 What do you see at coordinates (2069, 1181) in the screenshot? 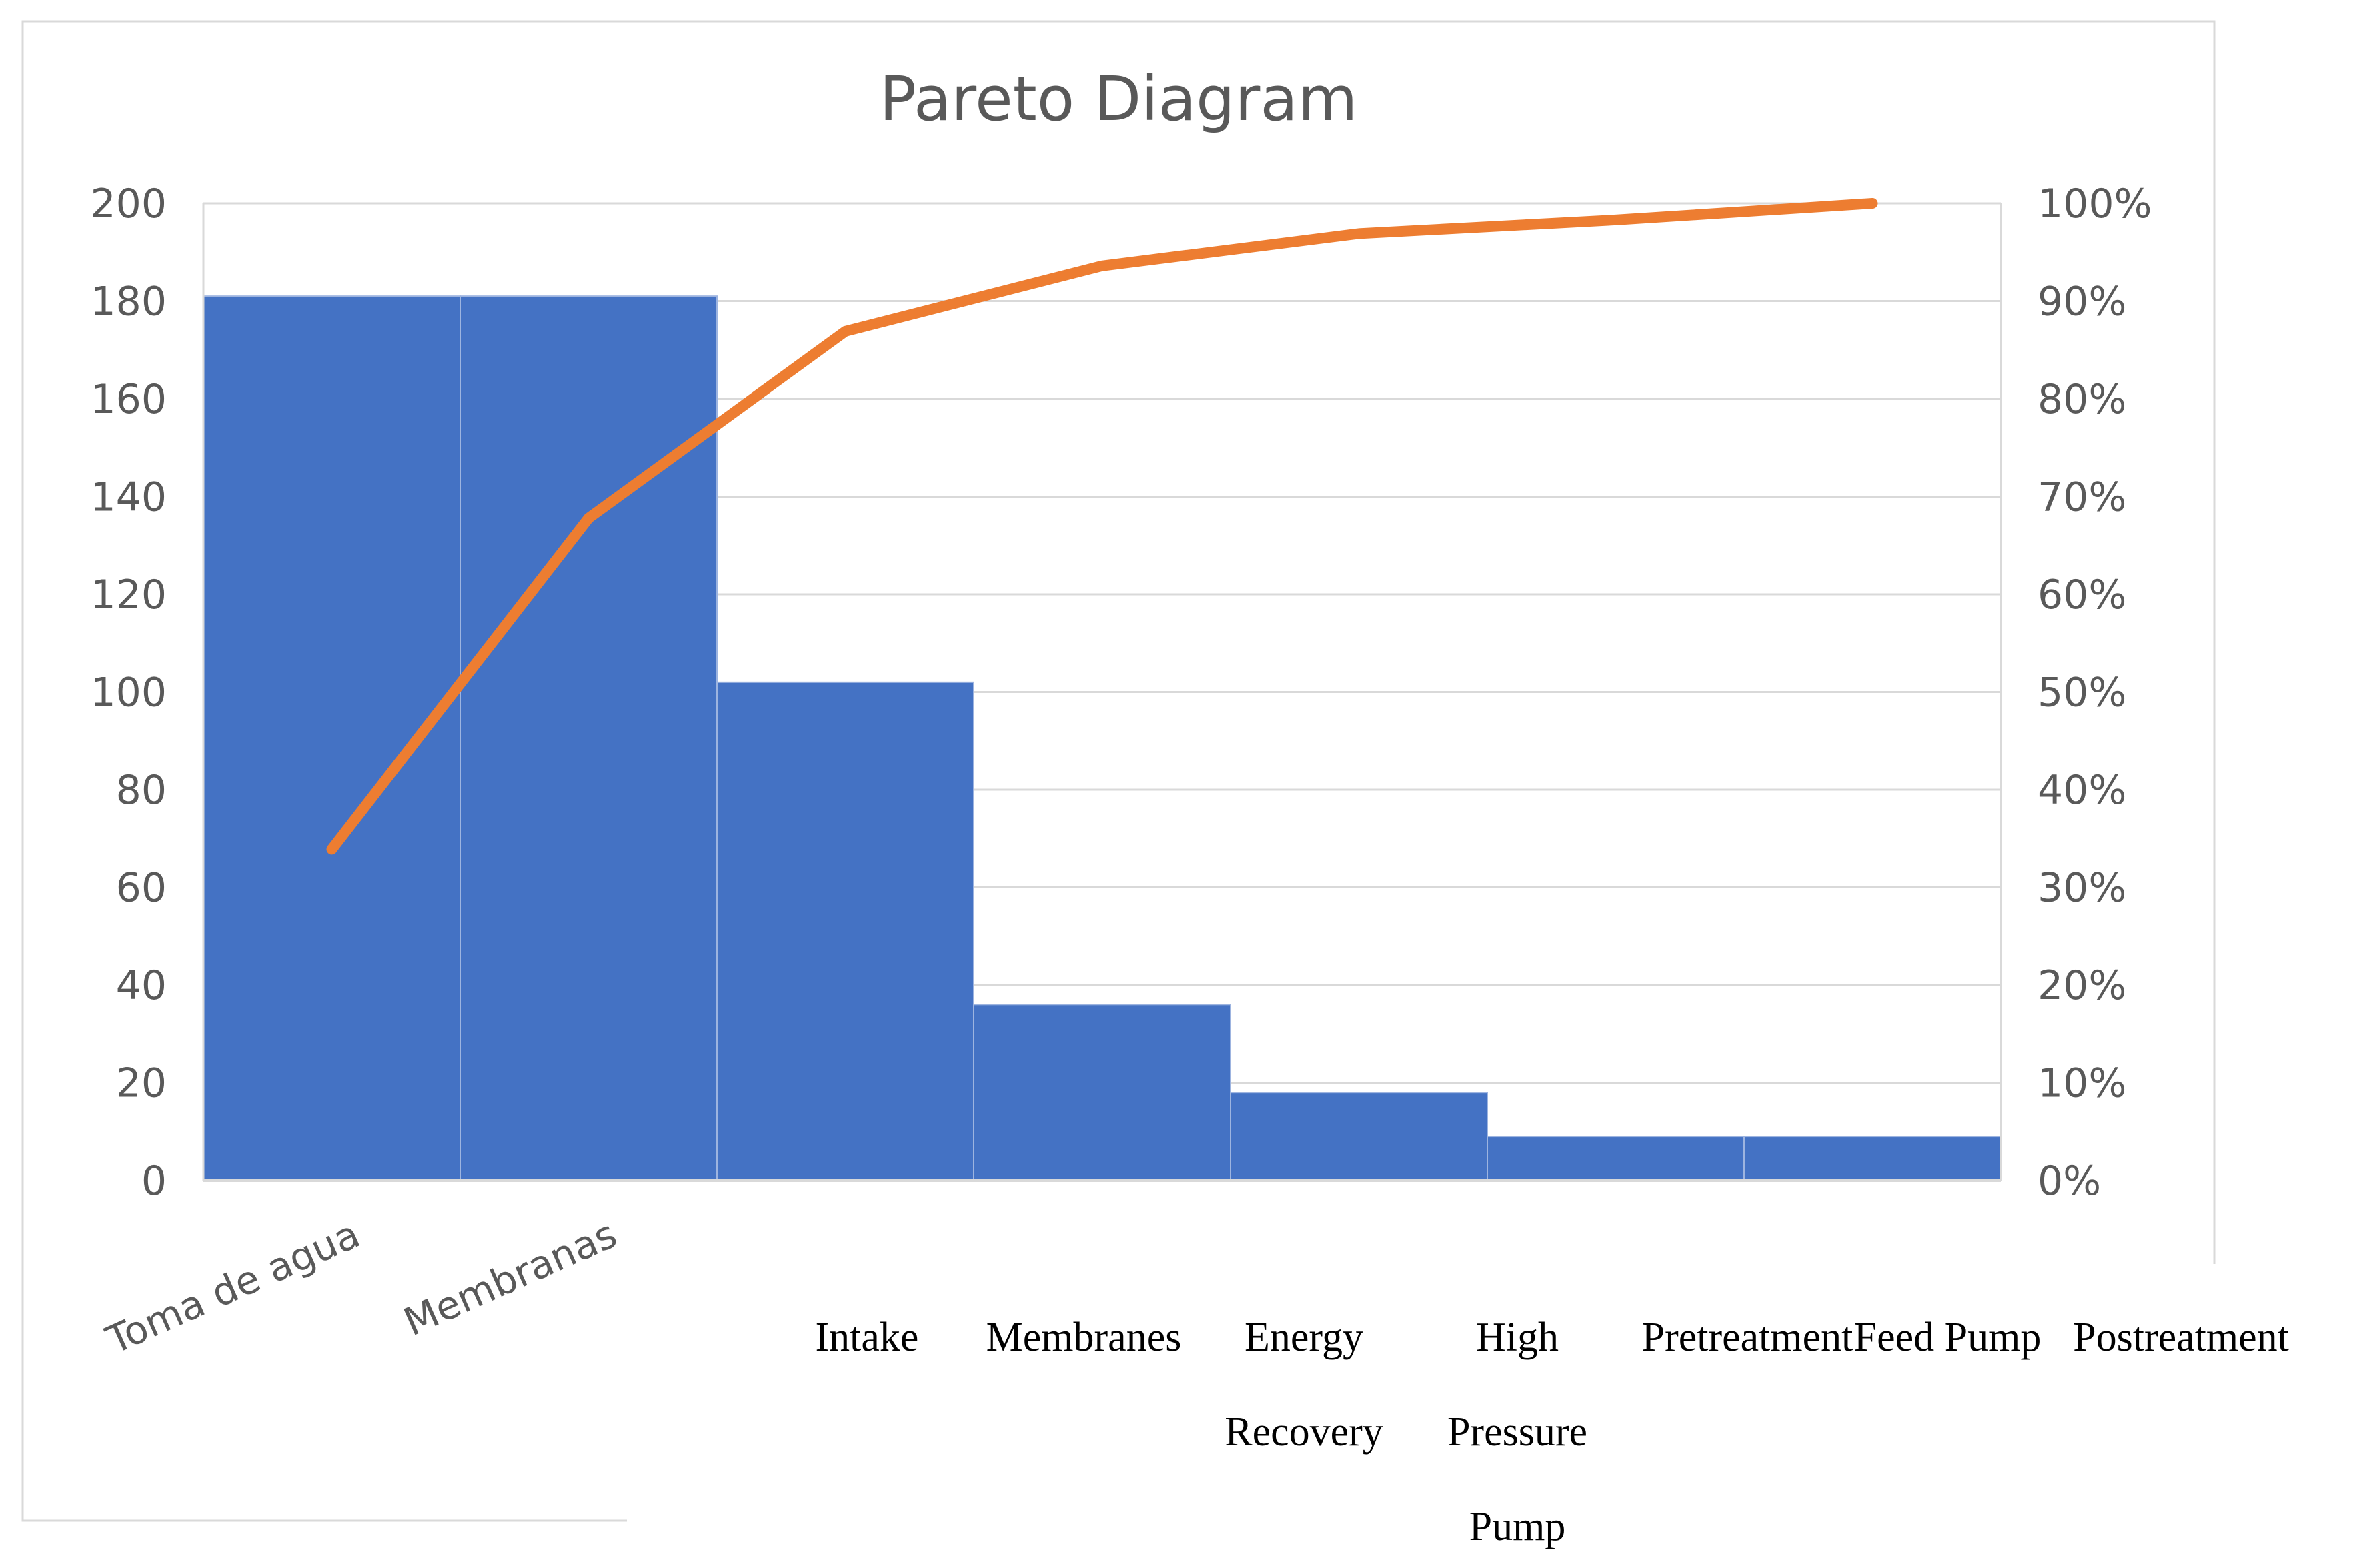
I see `y2-tick-label: 0%` at bounding box center [2069, 1181].